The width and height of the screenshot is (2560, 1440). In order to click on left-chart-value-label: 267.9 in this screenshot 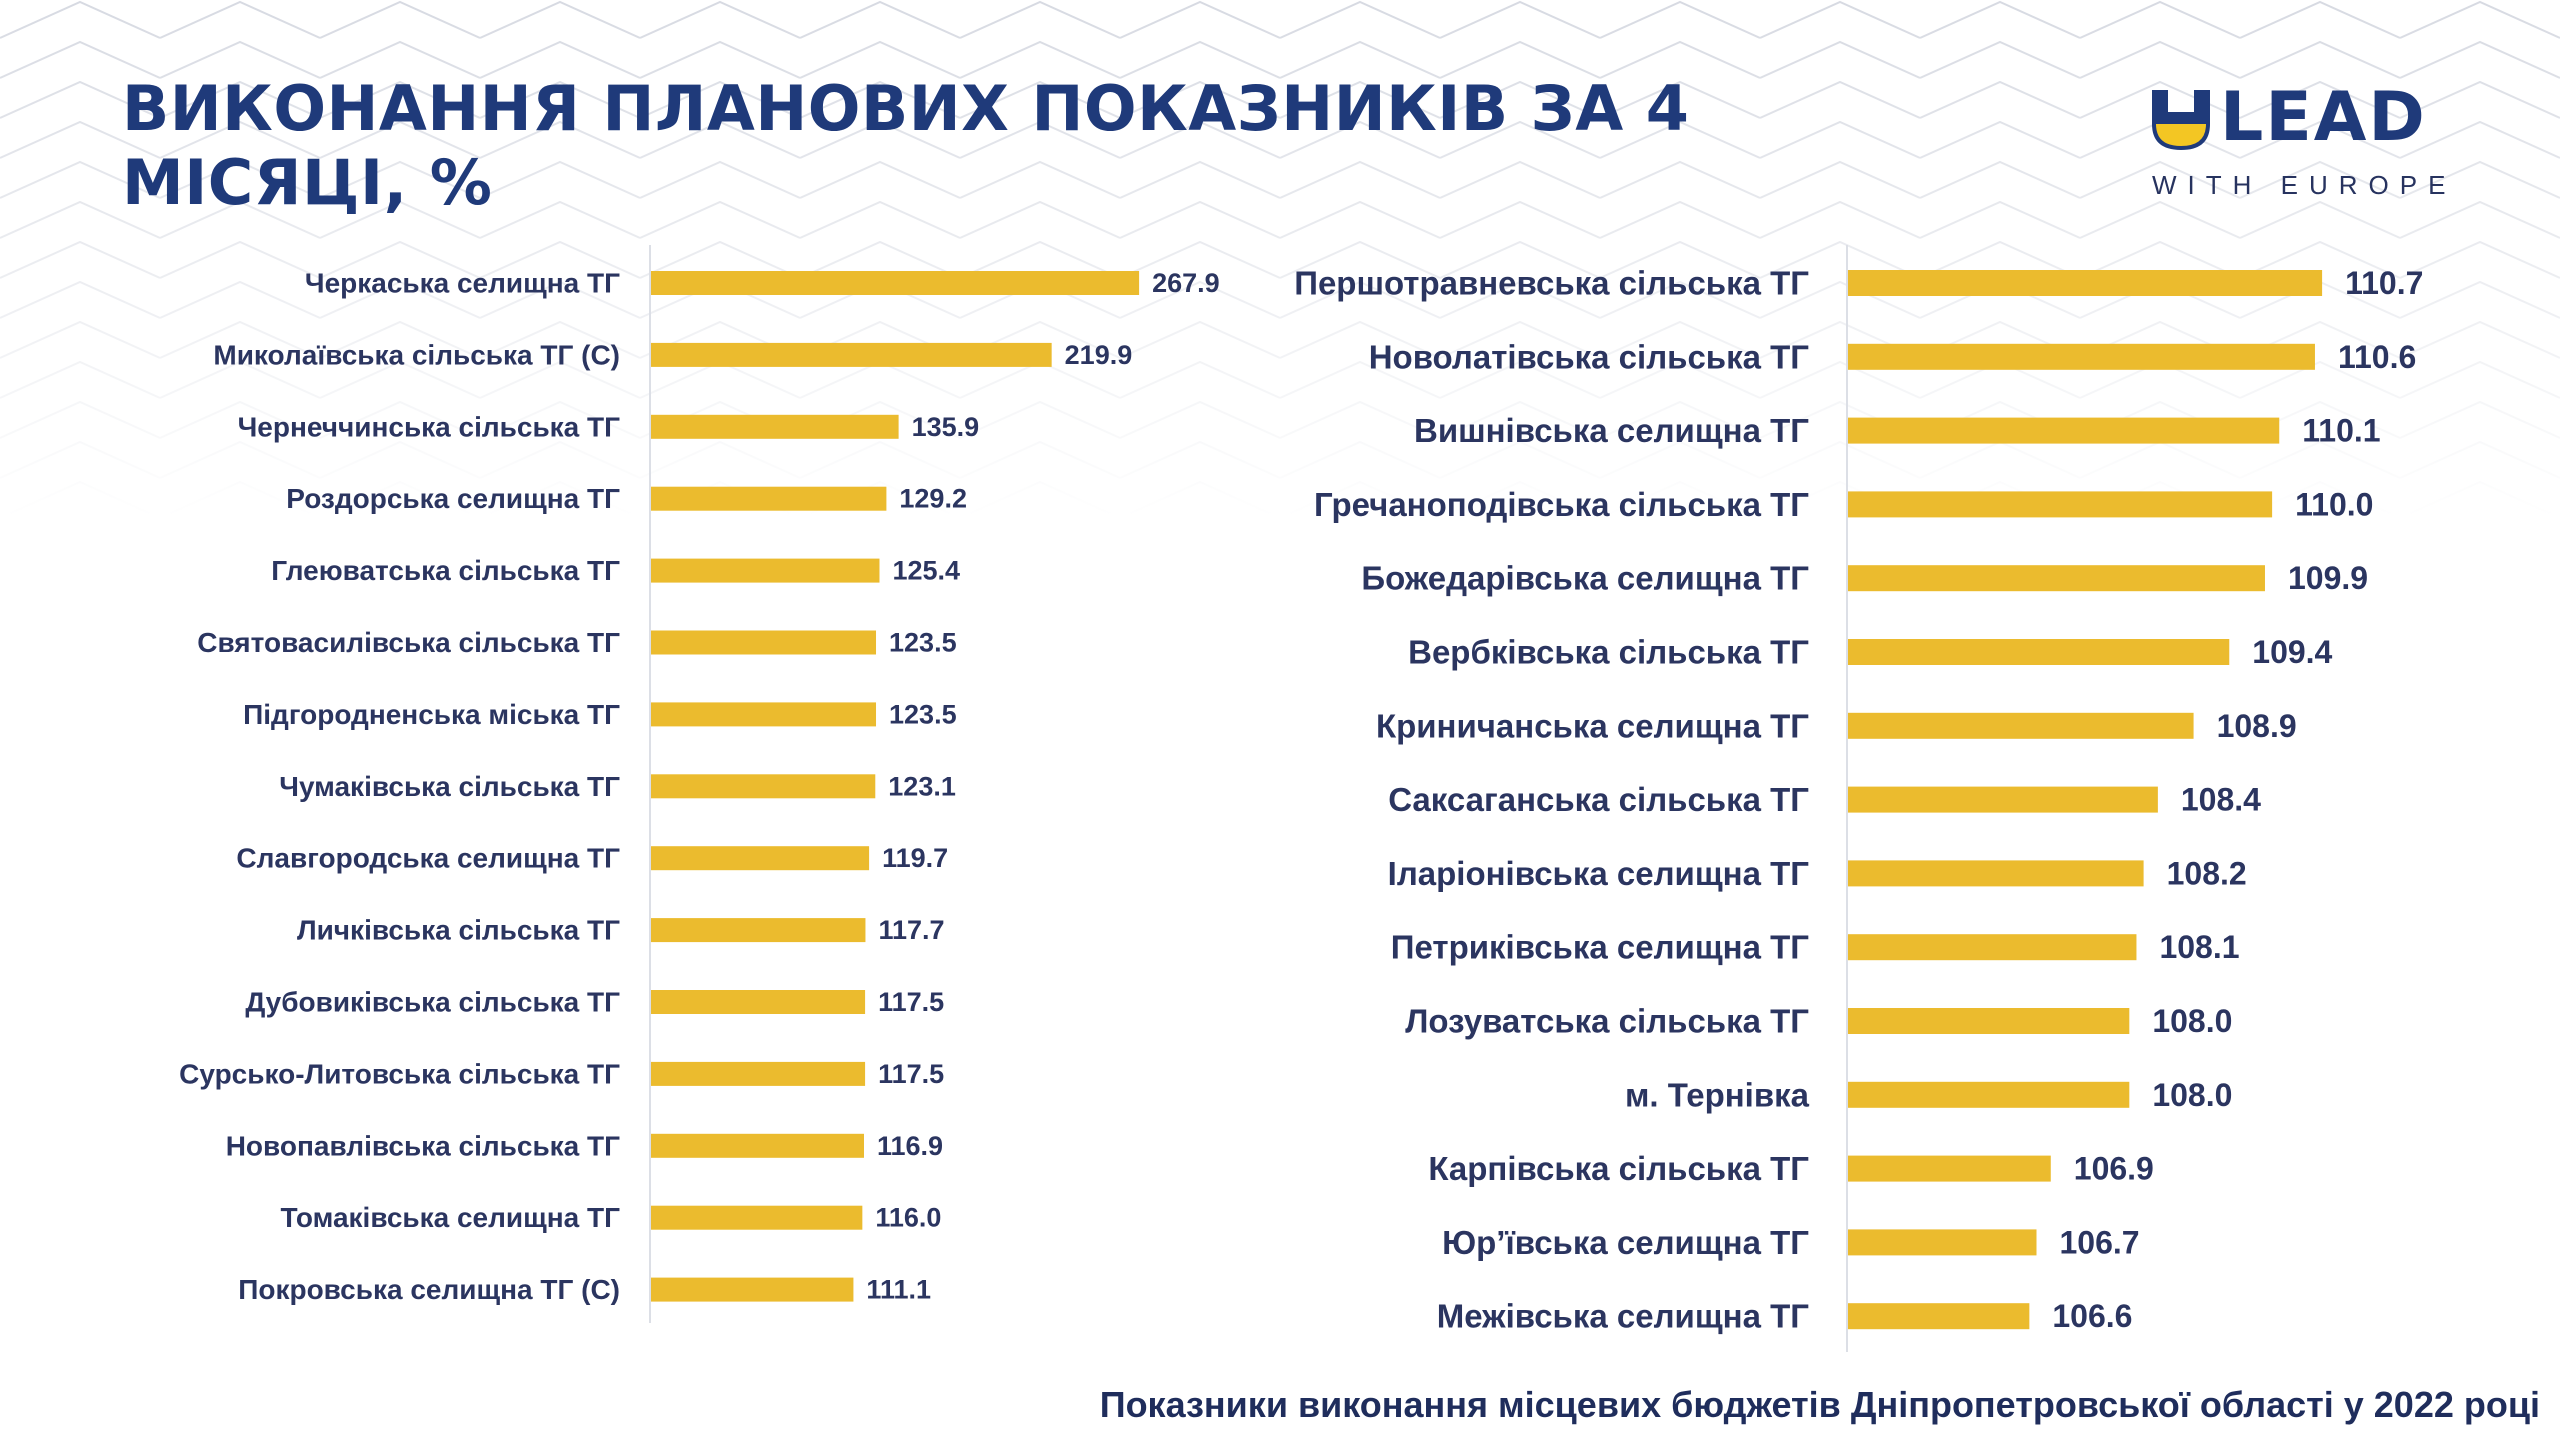, I will do `click(1186, 283)`.